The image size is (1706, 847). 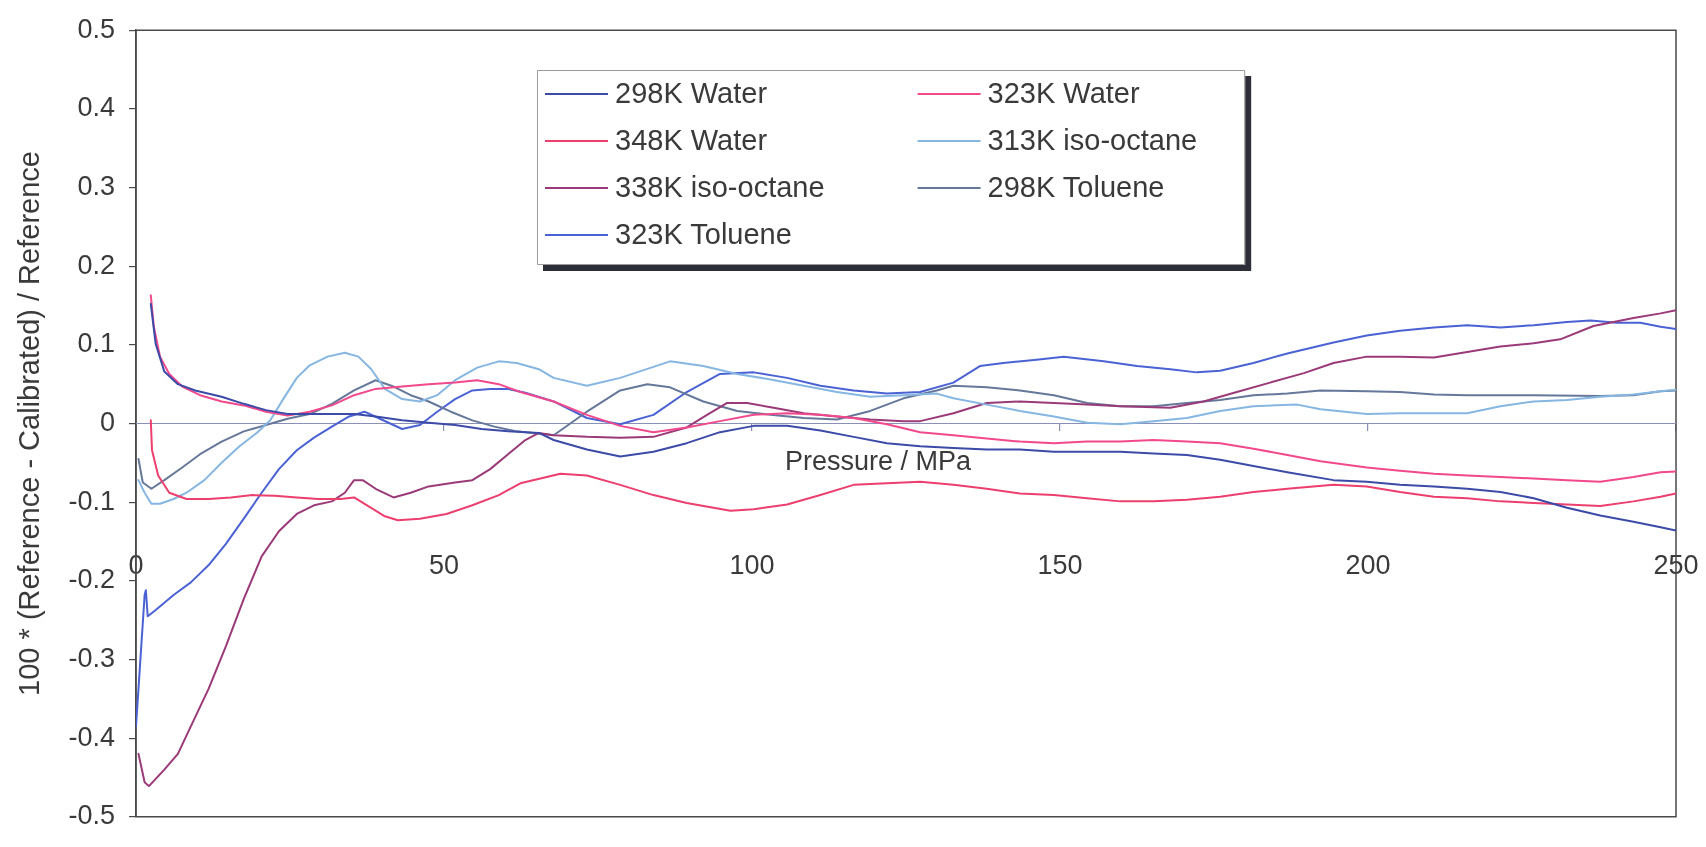 I want to click on x-tick-label: 200, so click(x=1368, y=565).